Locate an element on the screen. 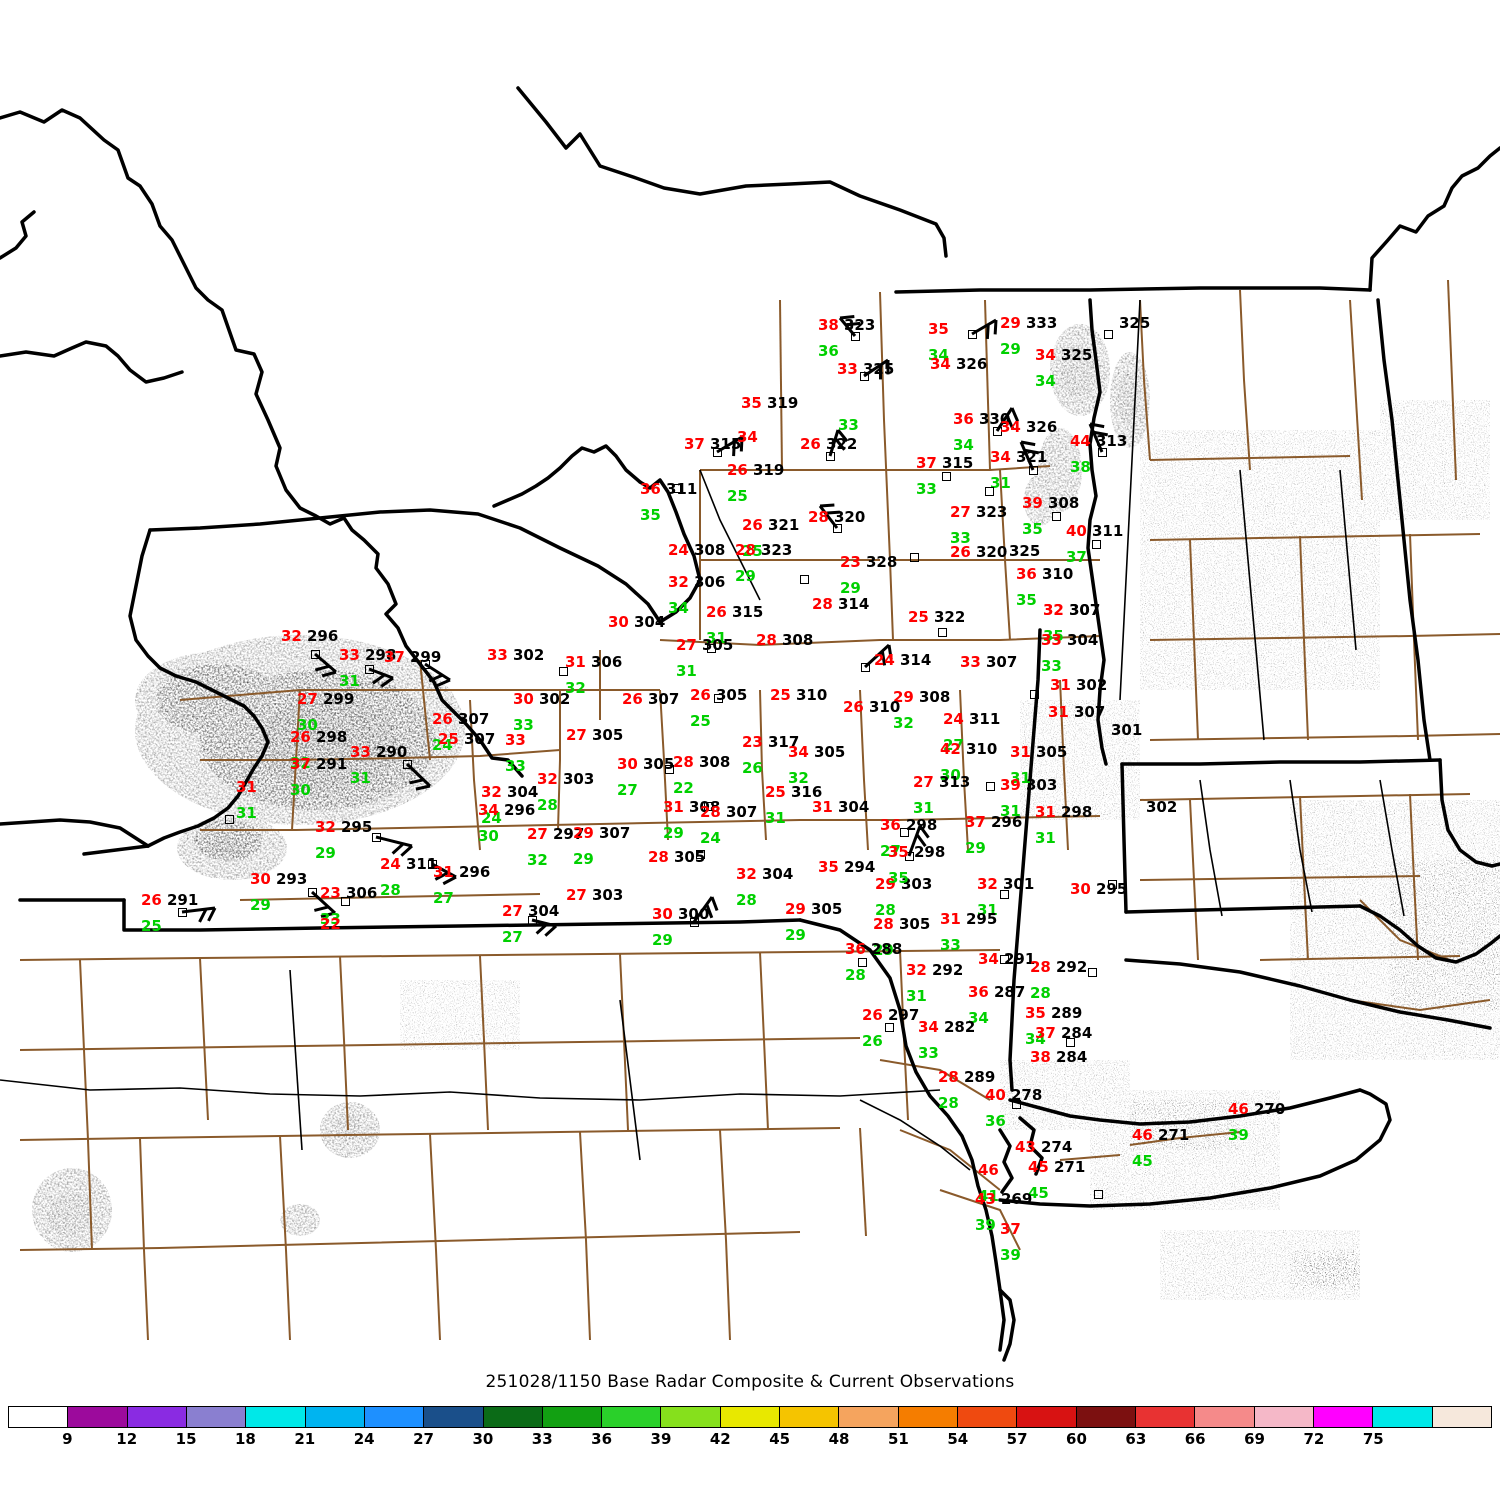 The height and width of the screenshot is (1500, 1500). station-pressure: 270 is located at coordinates (1270, 1109).